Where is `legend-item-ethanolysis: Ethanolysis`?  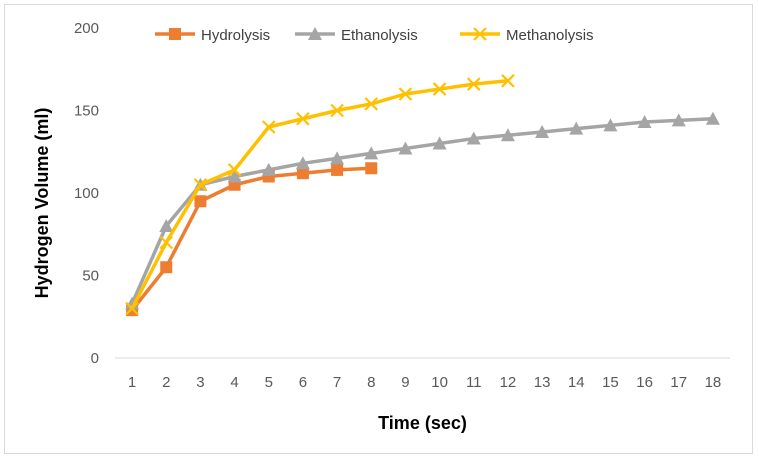
legend-item-ethanolysis: Ethanolysis is located at coordinates (356, 35).